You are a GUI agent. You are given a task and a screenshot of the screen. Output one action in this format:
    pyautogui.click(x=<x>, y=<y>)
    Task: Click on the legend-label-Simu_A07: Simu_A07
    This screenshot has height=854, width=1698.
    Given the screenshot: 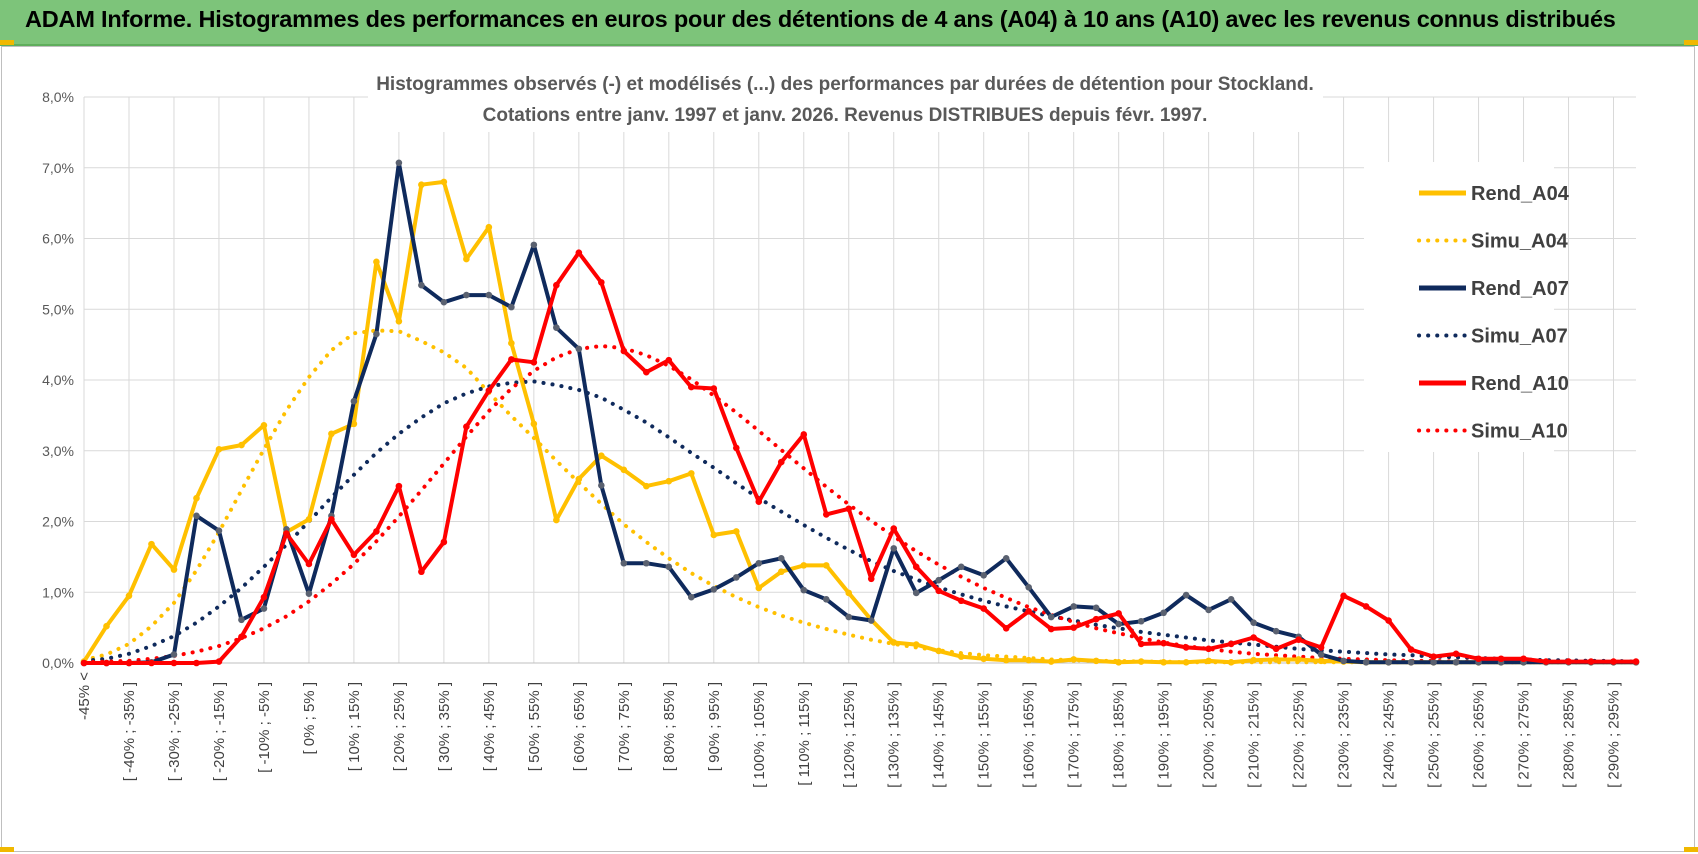 What is the action you would take?
    pyautogui.click(x=1519, y=337)
    